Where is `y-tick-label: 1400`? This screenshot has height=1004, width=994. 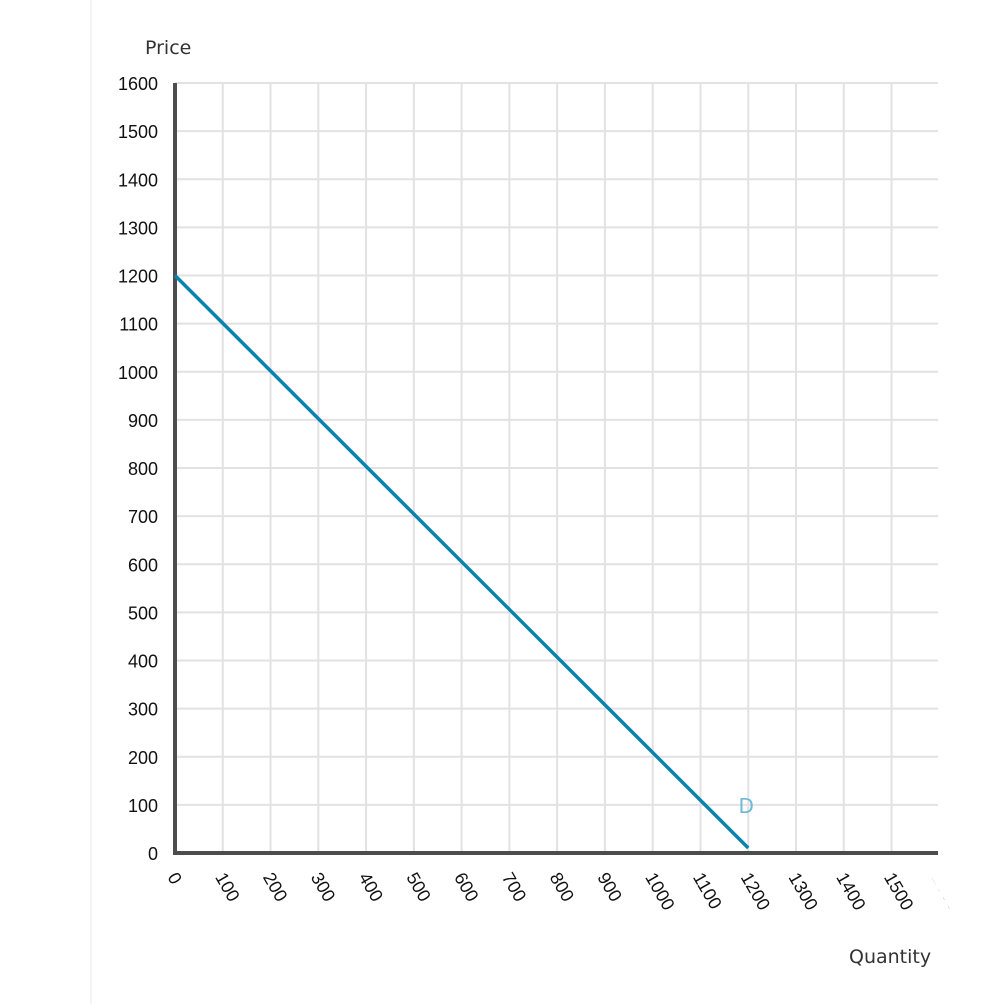
y-tick-label: 1400 is located at coordinates (138, 180).